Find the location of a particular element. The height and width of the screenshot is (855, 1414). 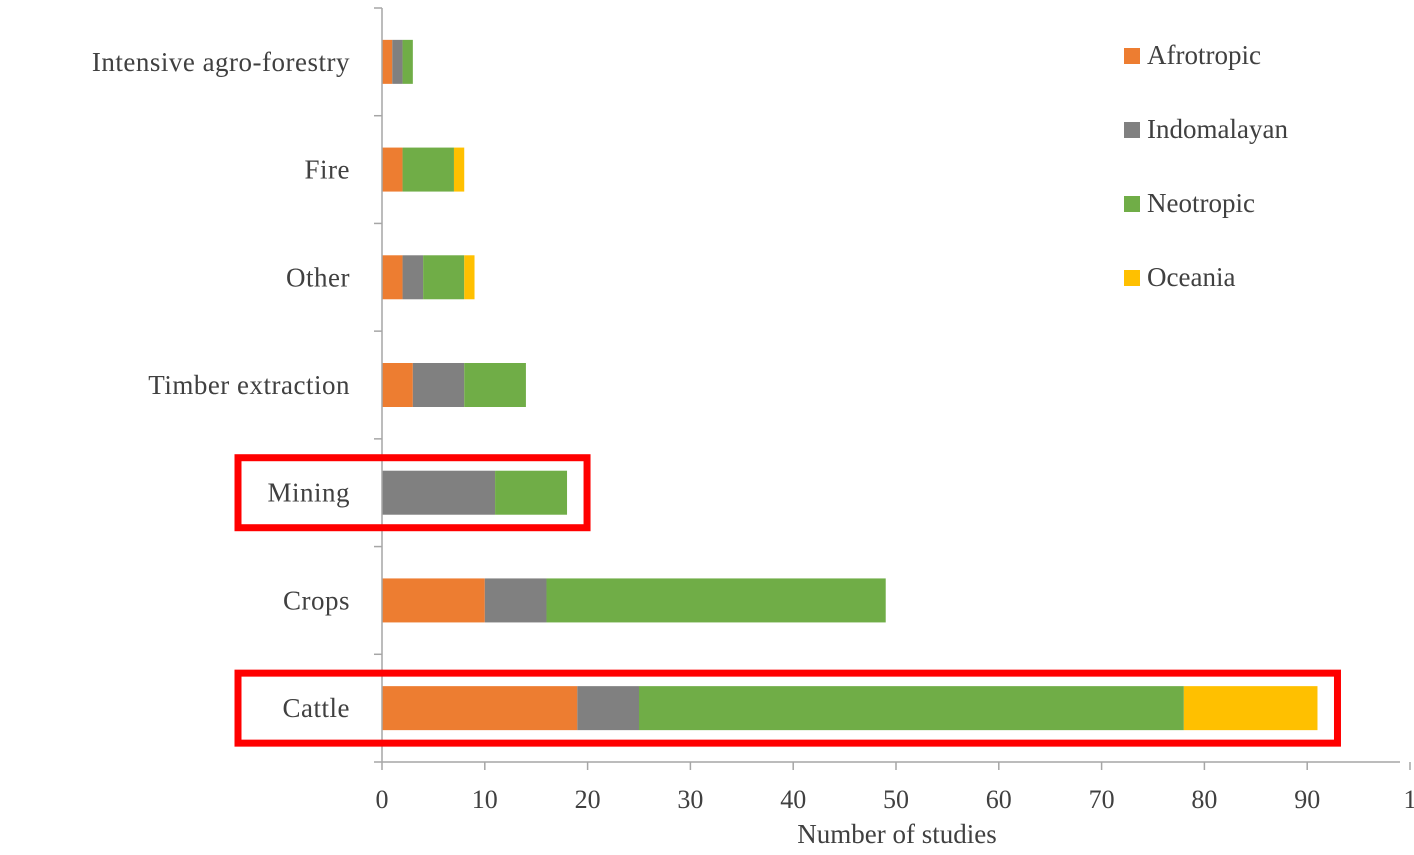

bar-crops-afrotropic is located at coordinates (433, 600).